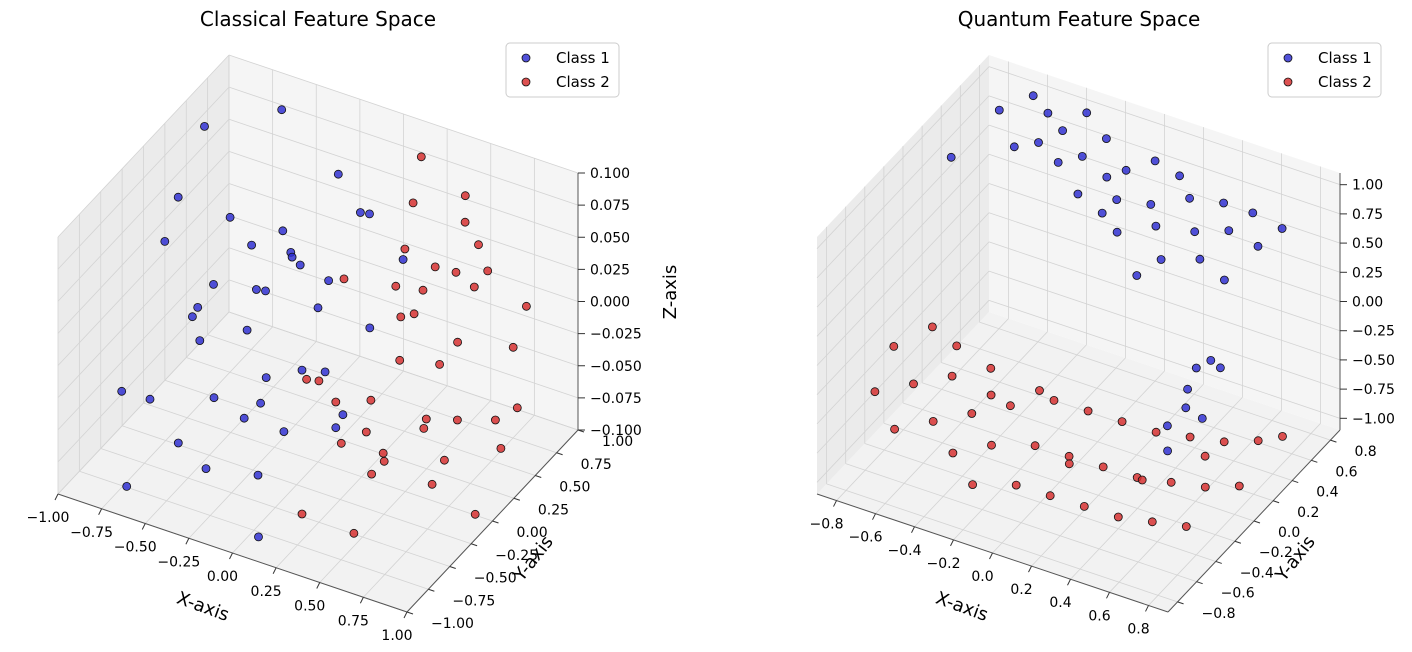 The height and width of the screenshot is (652, 1412). Describe the element at coordinates (553, 510) in the screenshot. I see `y-tick-label: 0.25` at that location.